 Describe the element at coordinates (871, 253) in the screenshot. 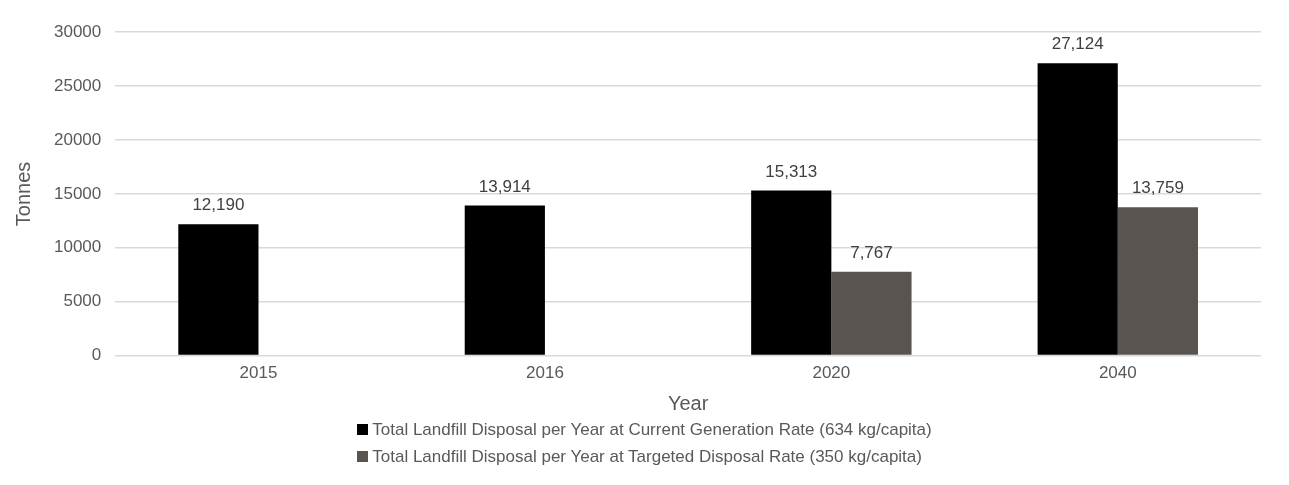

I see `data-label: 7,767` at that location.